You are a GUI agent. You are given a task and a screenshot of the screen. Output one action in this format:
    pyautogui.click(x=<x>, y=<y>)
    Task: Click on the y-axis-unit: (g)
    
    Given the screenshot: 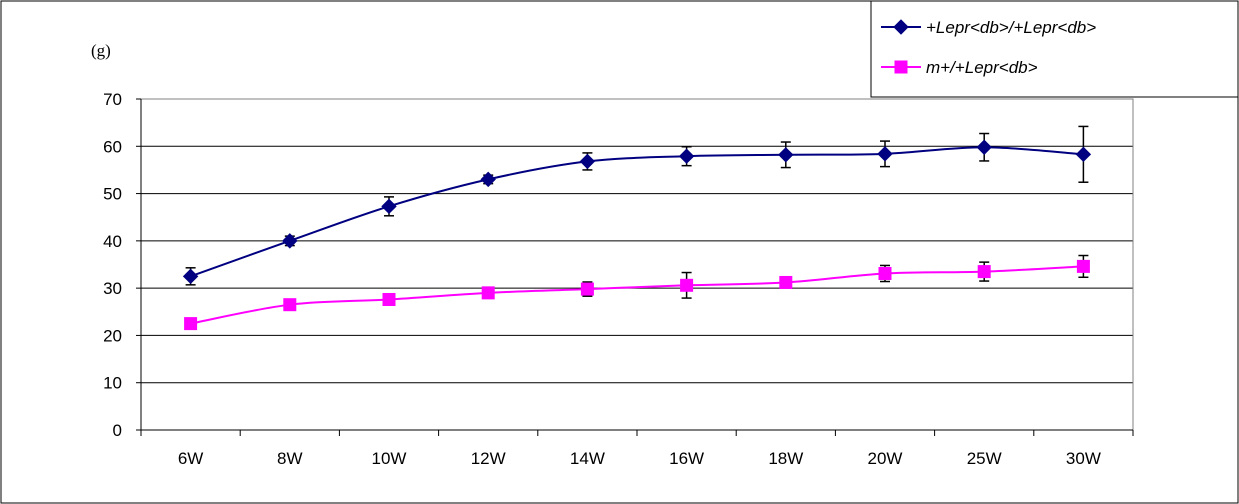 What is the action you would take?
    pyautogui.click(x=101, y=50)
    